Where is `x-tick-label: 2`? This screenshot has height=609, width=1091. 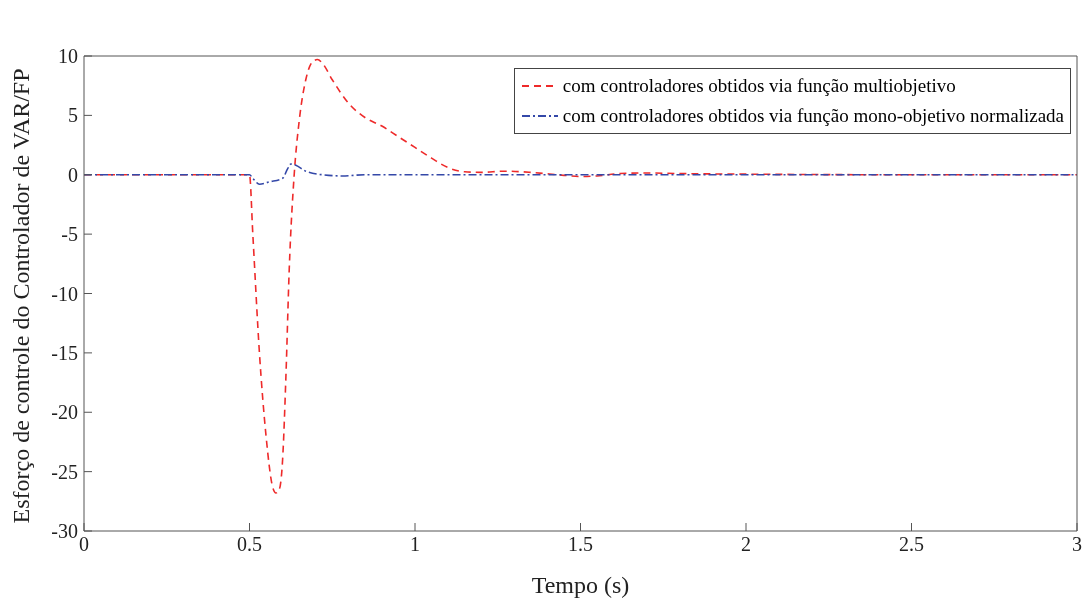 x-tick-label: 2 is located at coordinates (746, 544).